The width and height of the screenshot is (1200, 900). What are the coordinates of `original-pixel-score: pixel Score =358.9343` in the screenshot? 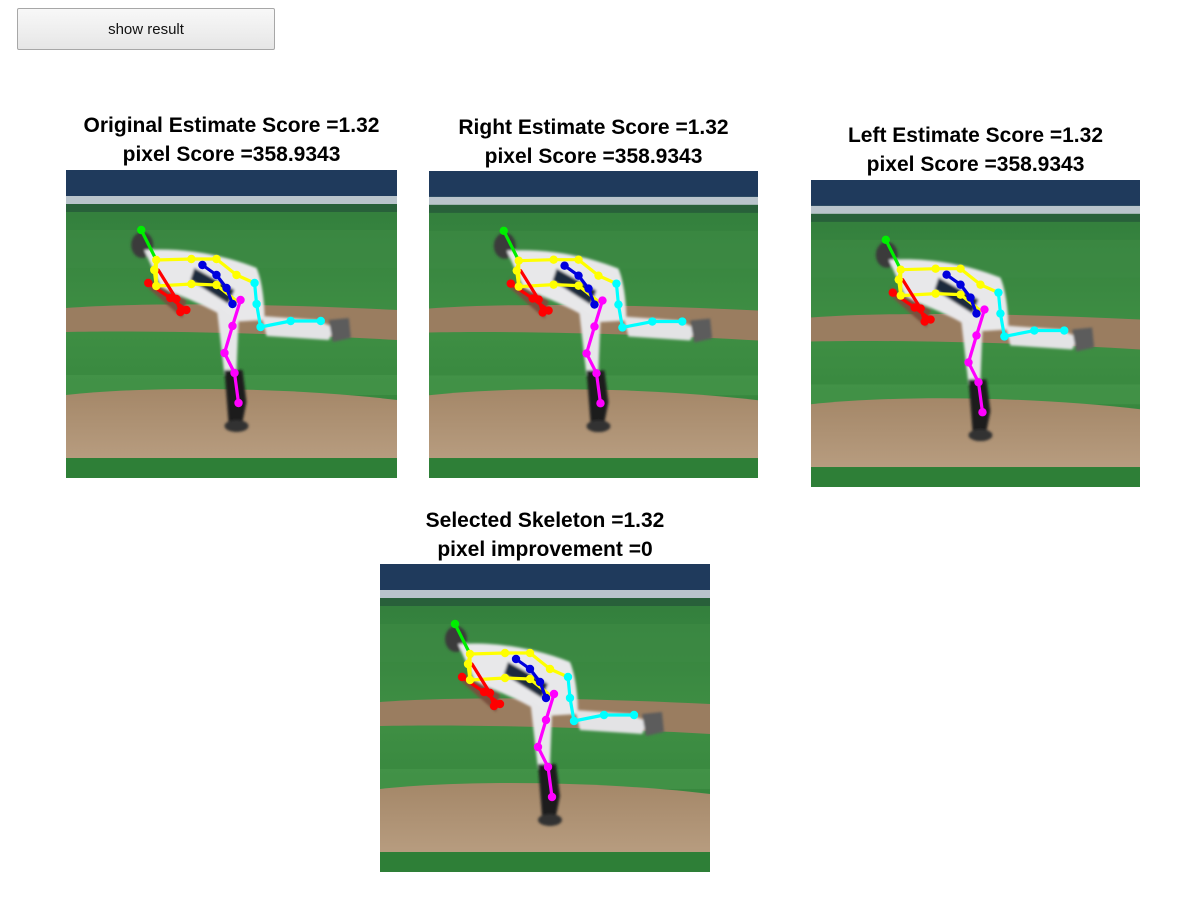 It's located at (231, 154).